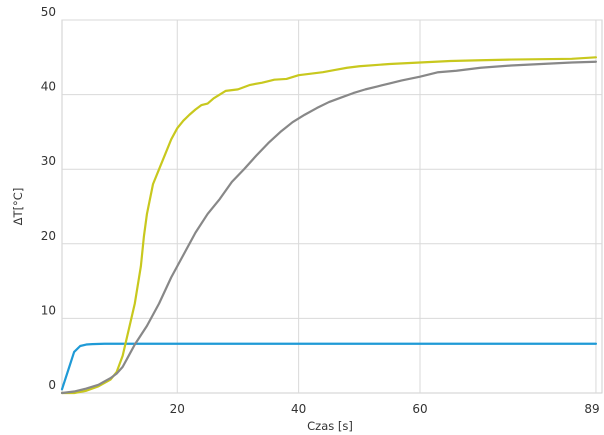 Image resolution: width=604 pixels, height=435 pixels. I want to click on x-tick-label: 89, so click(591, 409).